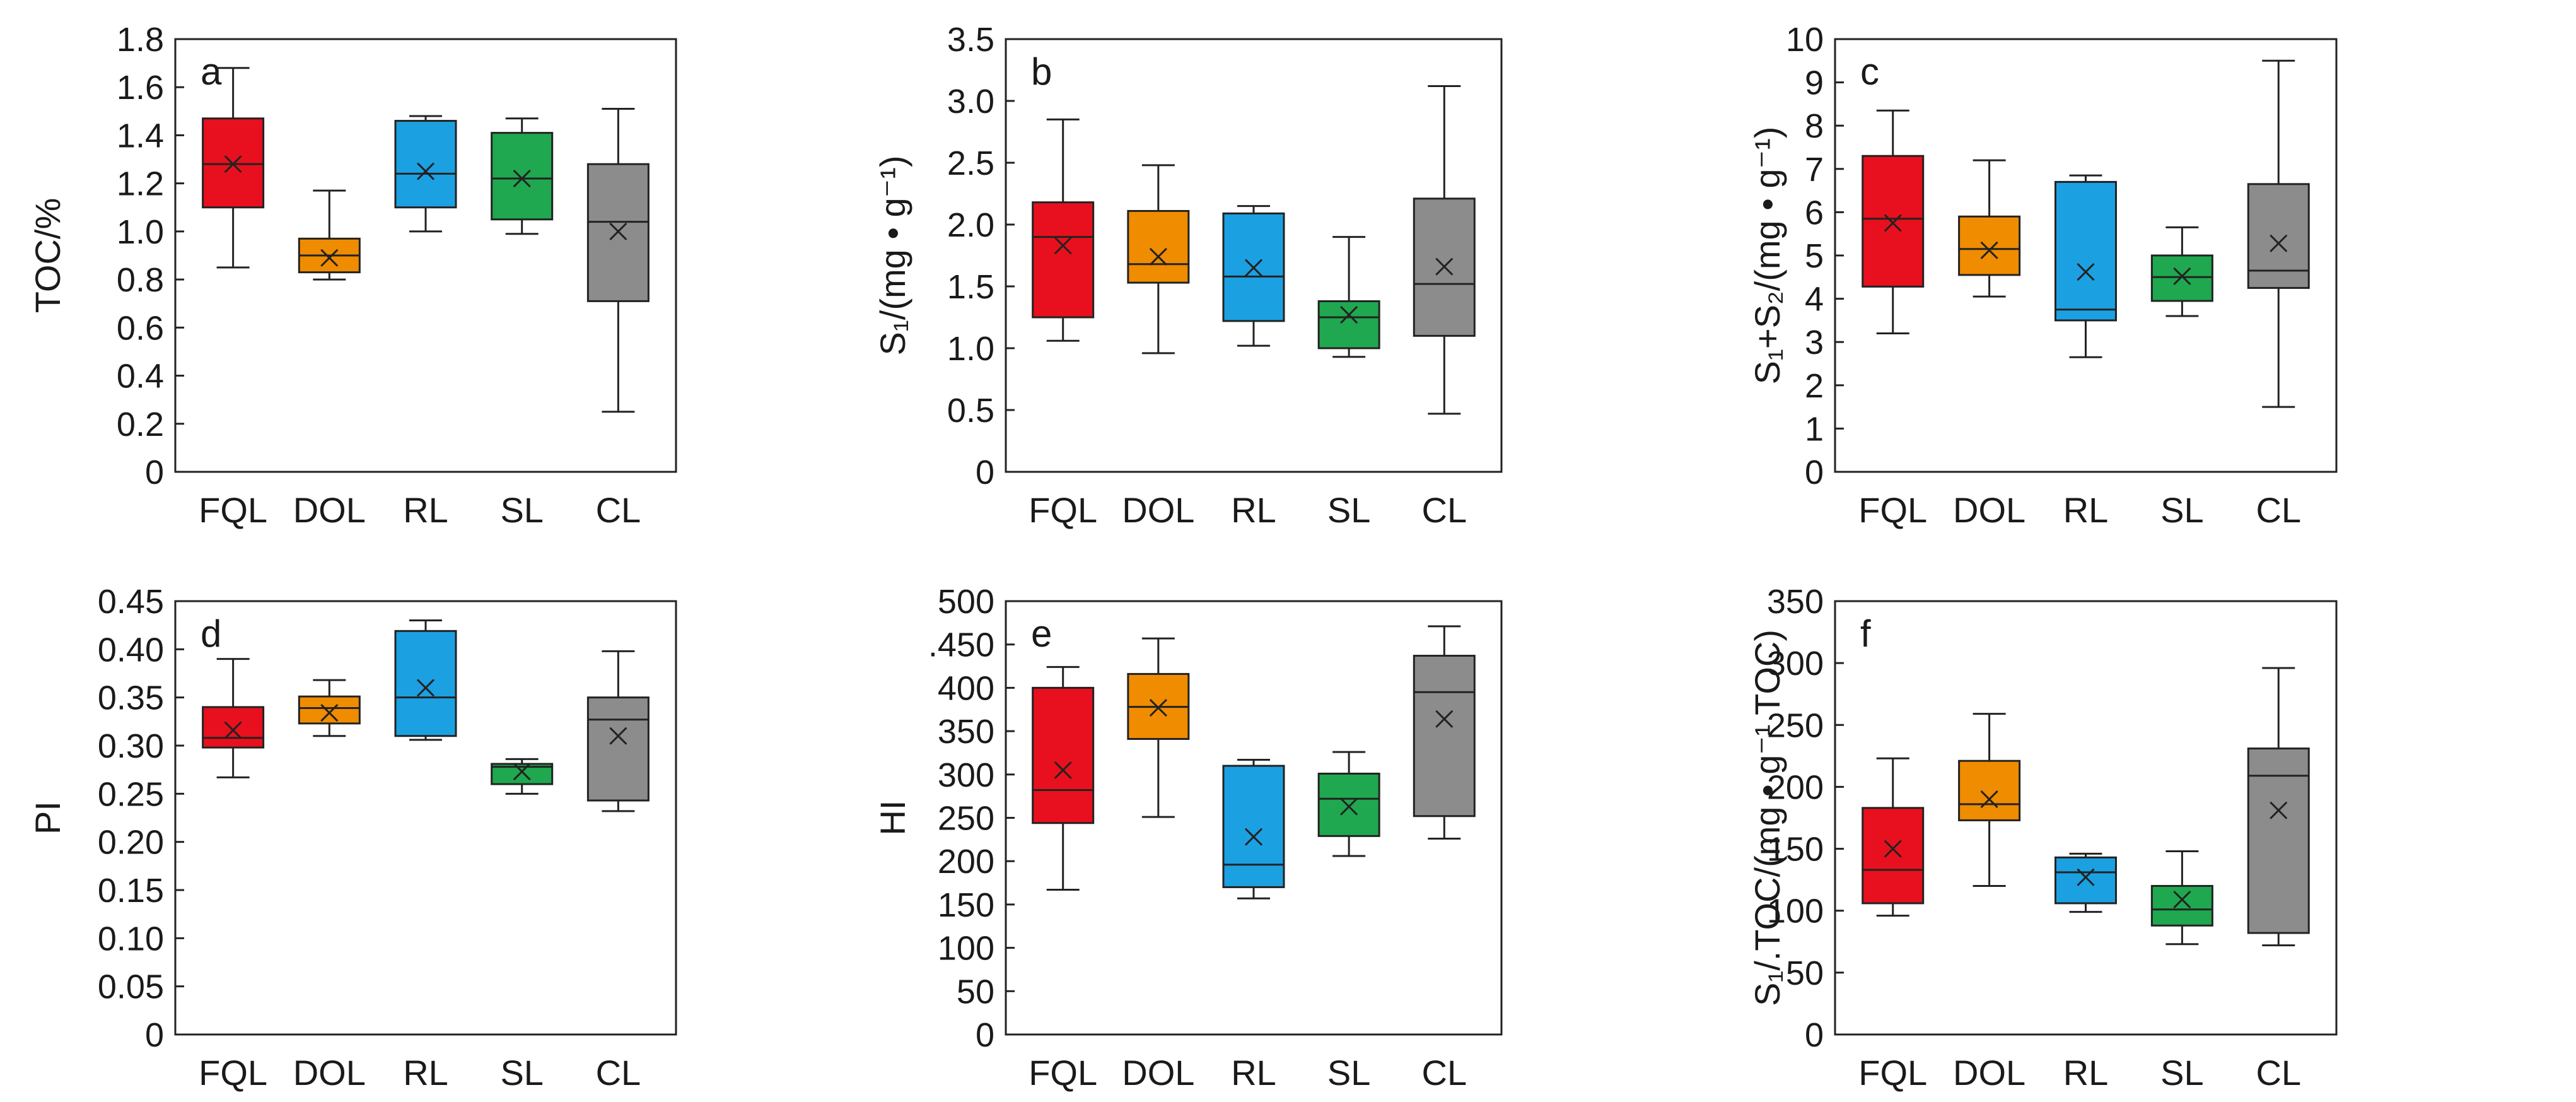 This screenshot has height=1102, width=2576. I want to click on y-tick-label: 1, so click(1815, 429).